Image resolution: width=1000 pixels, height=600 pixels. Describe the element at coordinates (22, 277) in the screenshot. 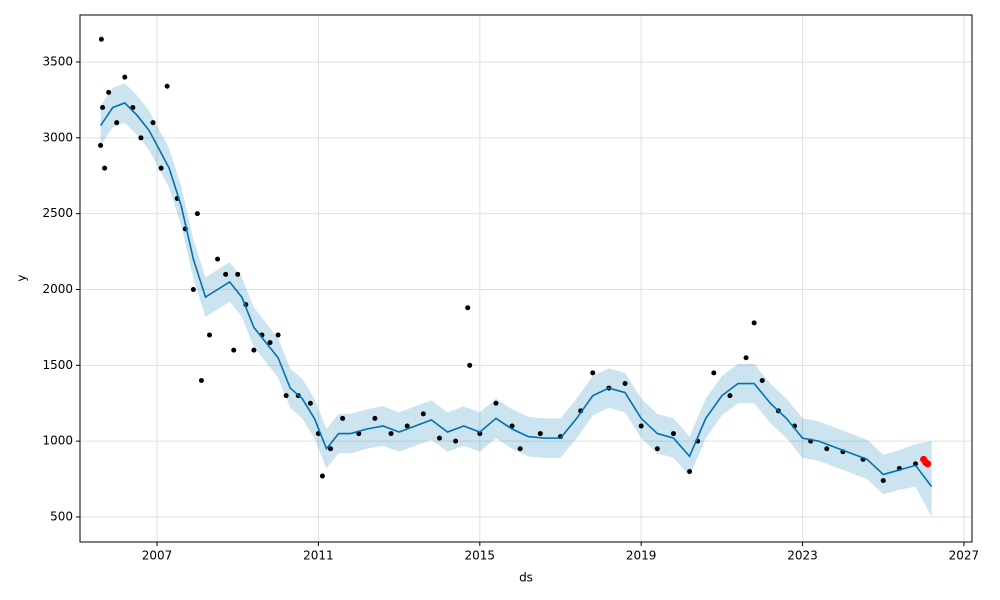

I see `y-axis-label: y` at that location.